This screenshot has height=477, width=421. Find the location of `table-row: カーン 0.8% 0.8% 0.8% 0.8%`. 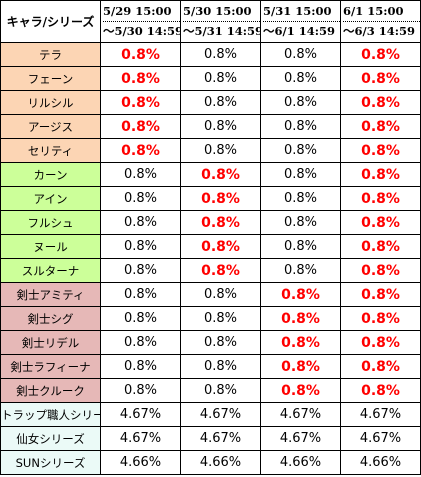

table-row: カーン 0.8% 0.8% 0.8% 0.8% is located at coordinates (210, 174).